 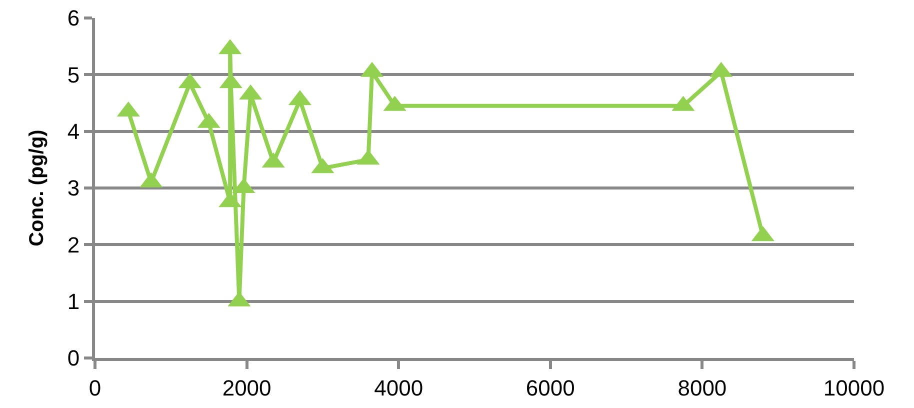 What do you see at coordinates (73, 188) in the screenshot?
I see `y-tick-label: 3` at bounding box center [73, 188].